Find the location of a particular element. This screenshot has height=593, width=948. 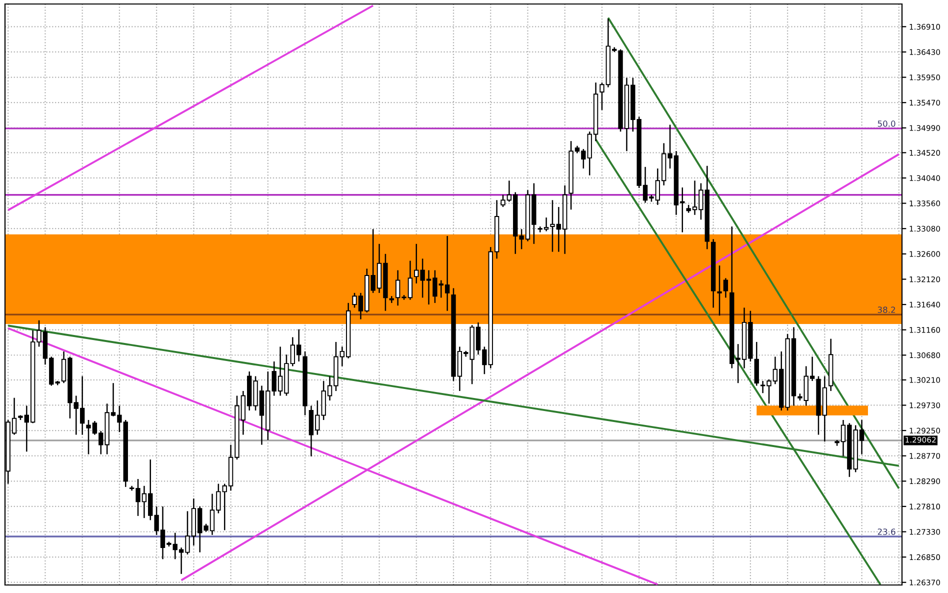

annotation: 50.0 is located at coordinates (887, 123).